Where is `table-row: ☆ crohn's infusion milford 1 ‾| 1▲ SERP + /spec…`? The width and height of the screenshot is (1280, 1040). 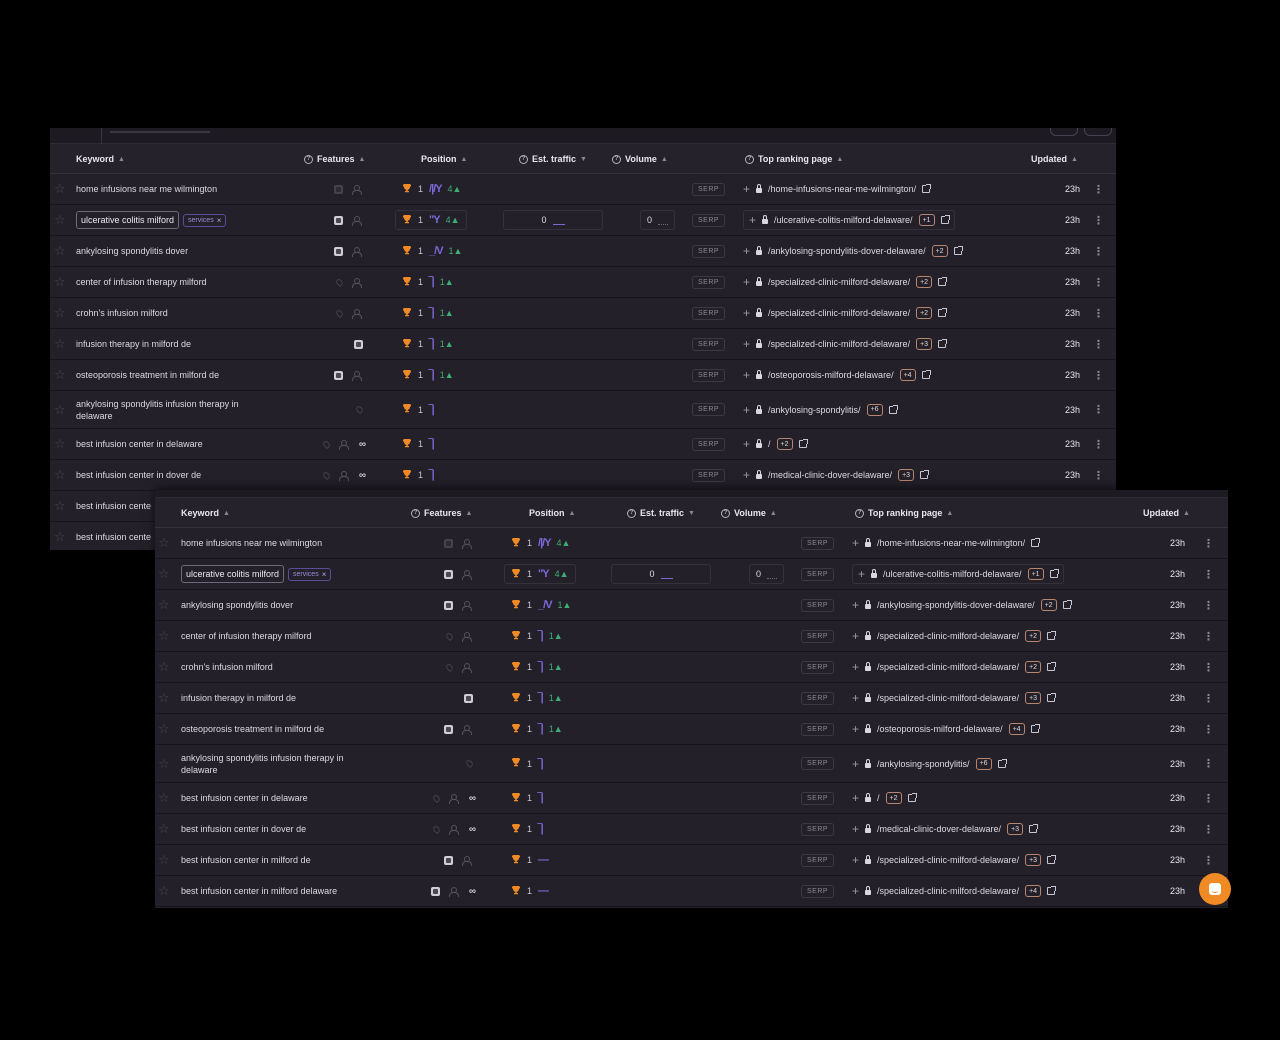 table-row: ☆ crohn's infusion milford 1 ‾| 1▲ SERP + /spec… is located at coordinates (583, 313).